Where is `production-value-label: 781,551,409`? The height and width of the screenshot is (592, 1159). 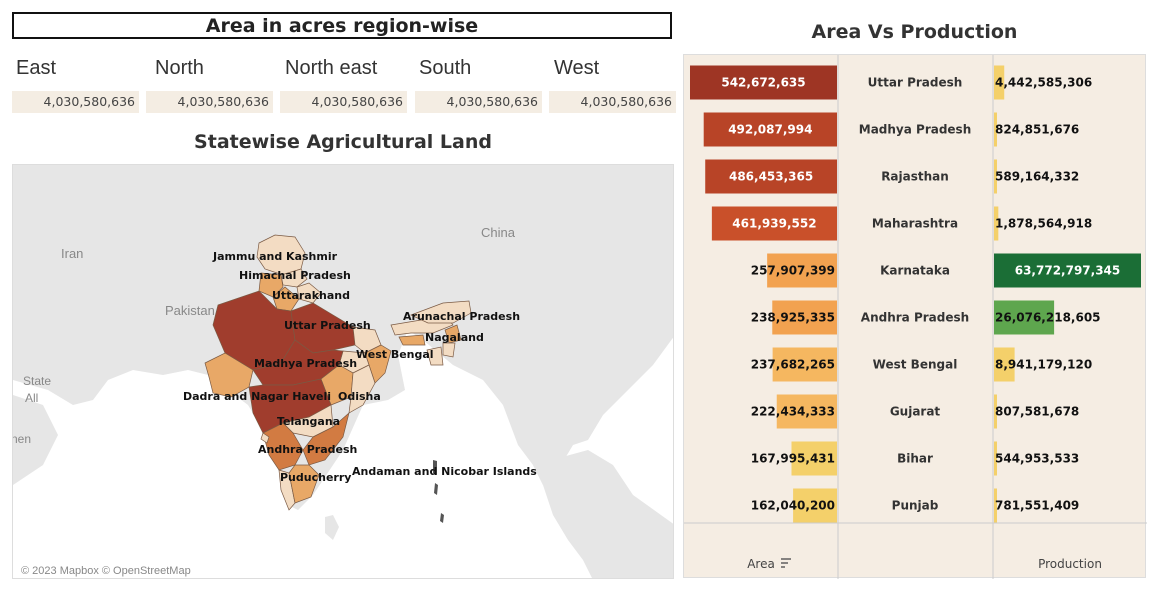
production-value-label: 781,551,409 is located at coordinates (1037, 506).